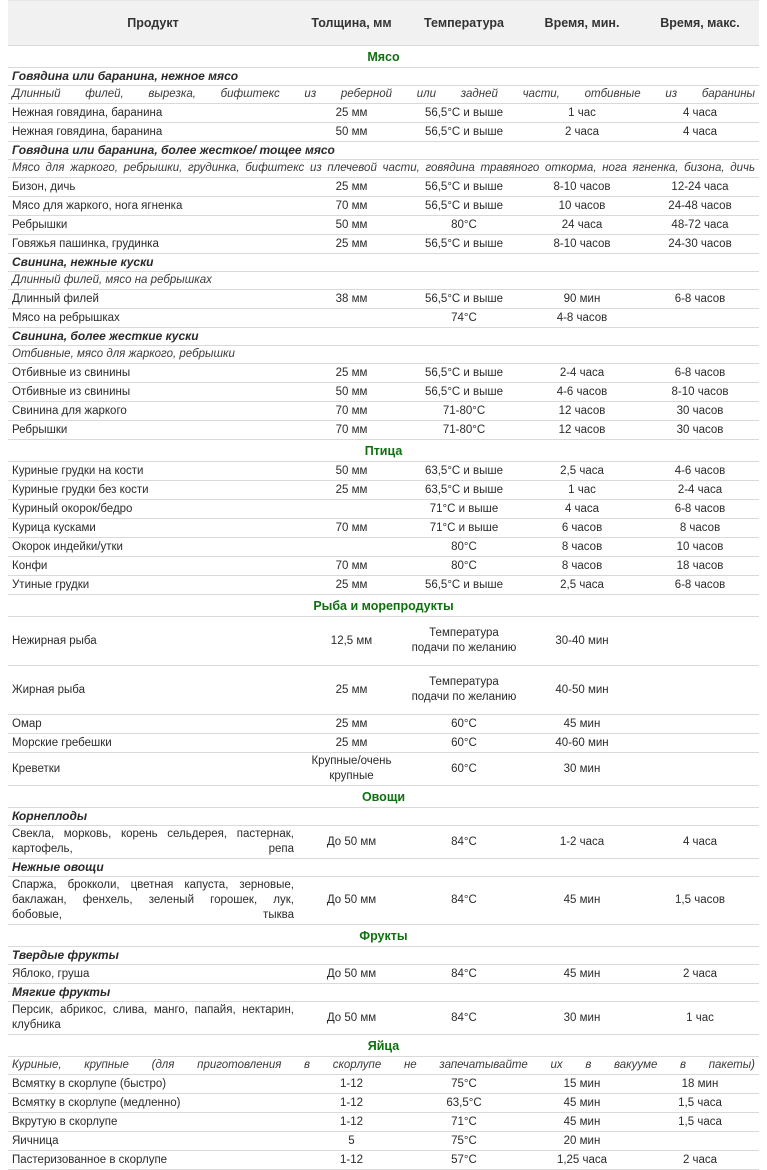  What do you see at coordinates (153, 187) in the screenshot?
I see `cell-product: Бизон, дичь` at bounding box center [153, 187].